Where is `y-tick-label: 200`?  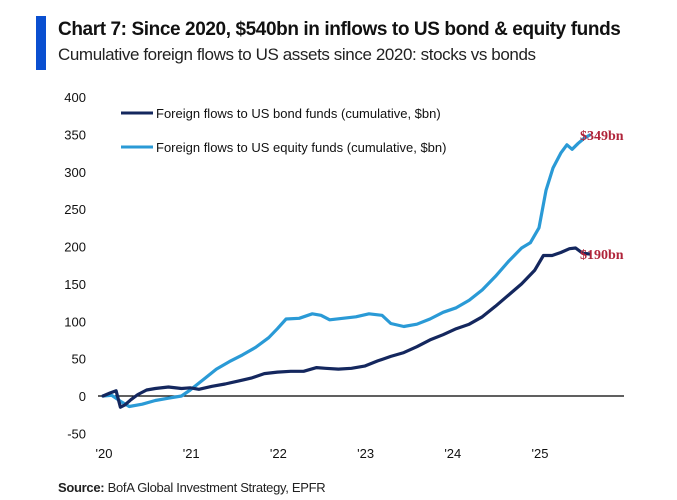 y-tick-label: 200 is located at coordinates (75, 247).